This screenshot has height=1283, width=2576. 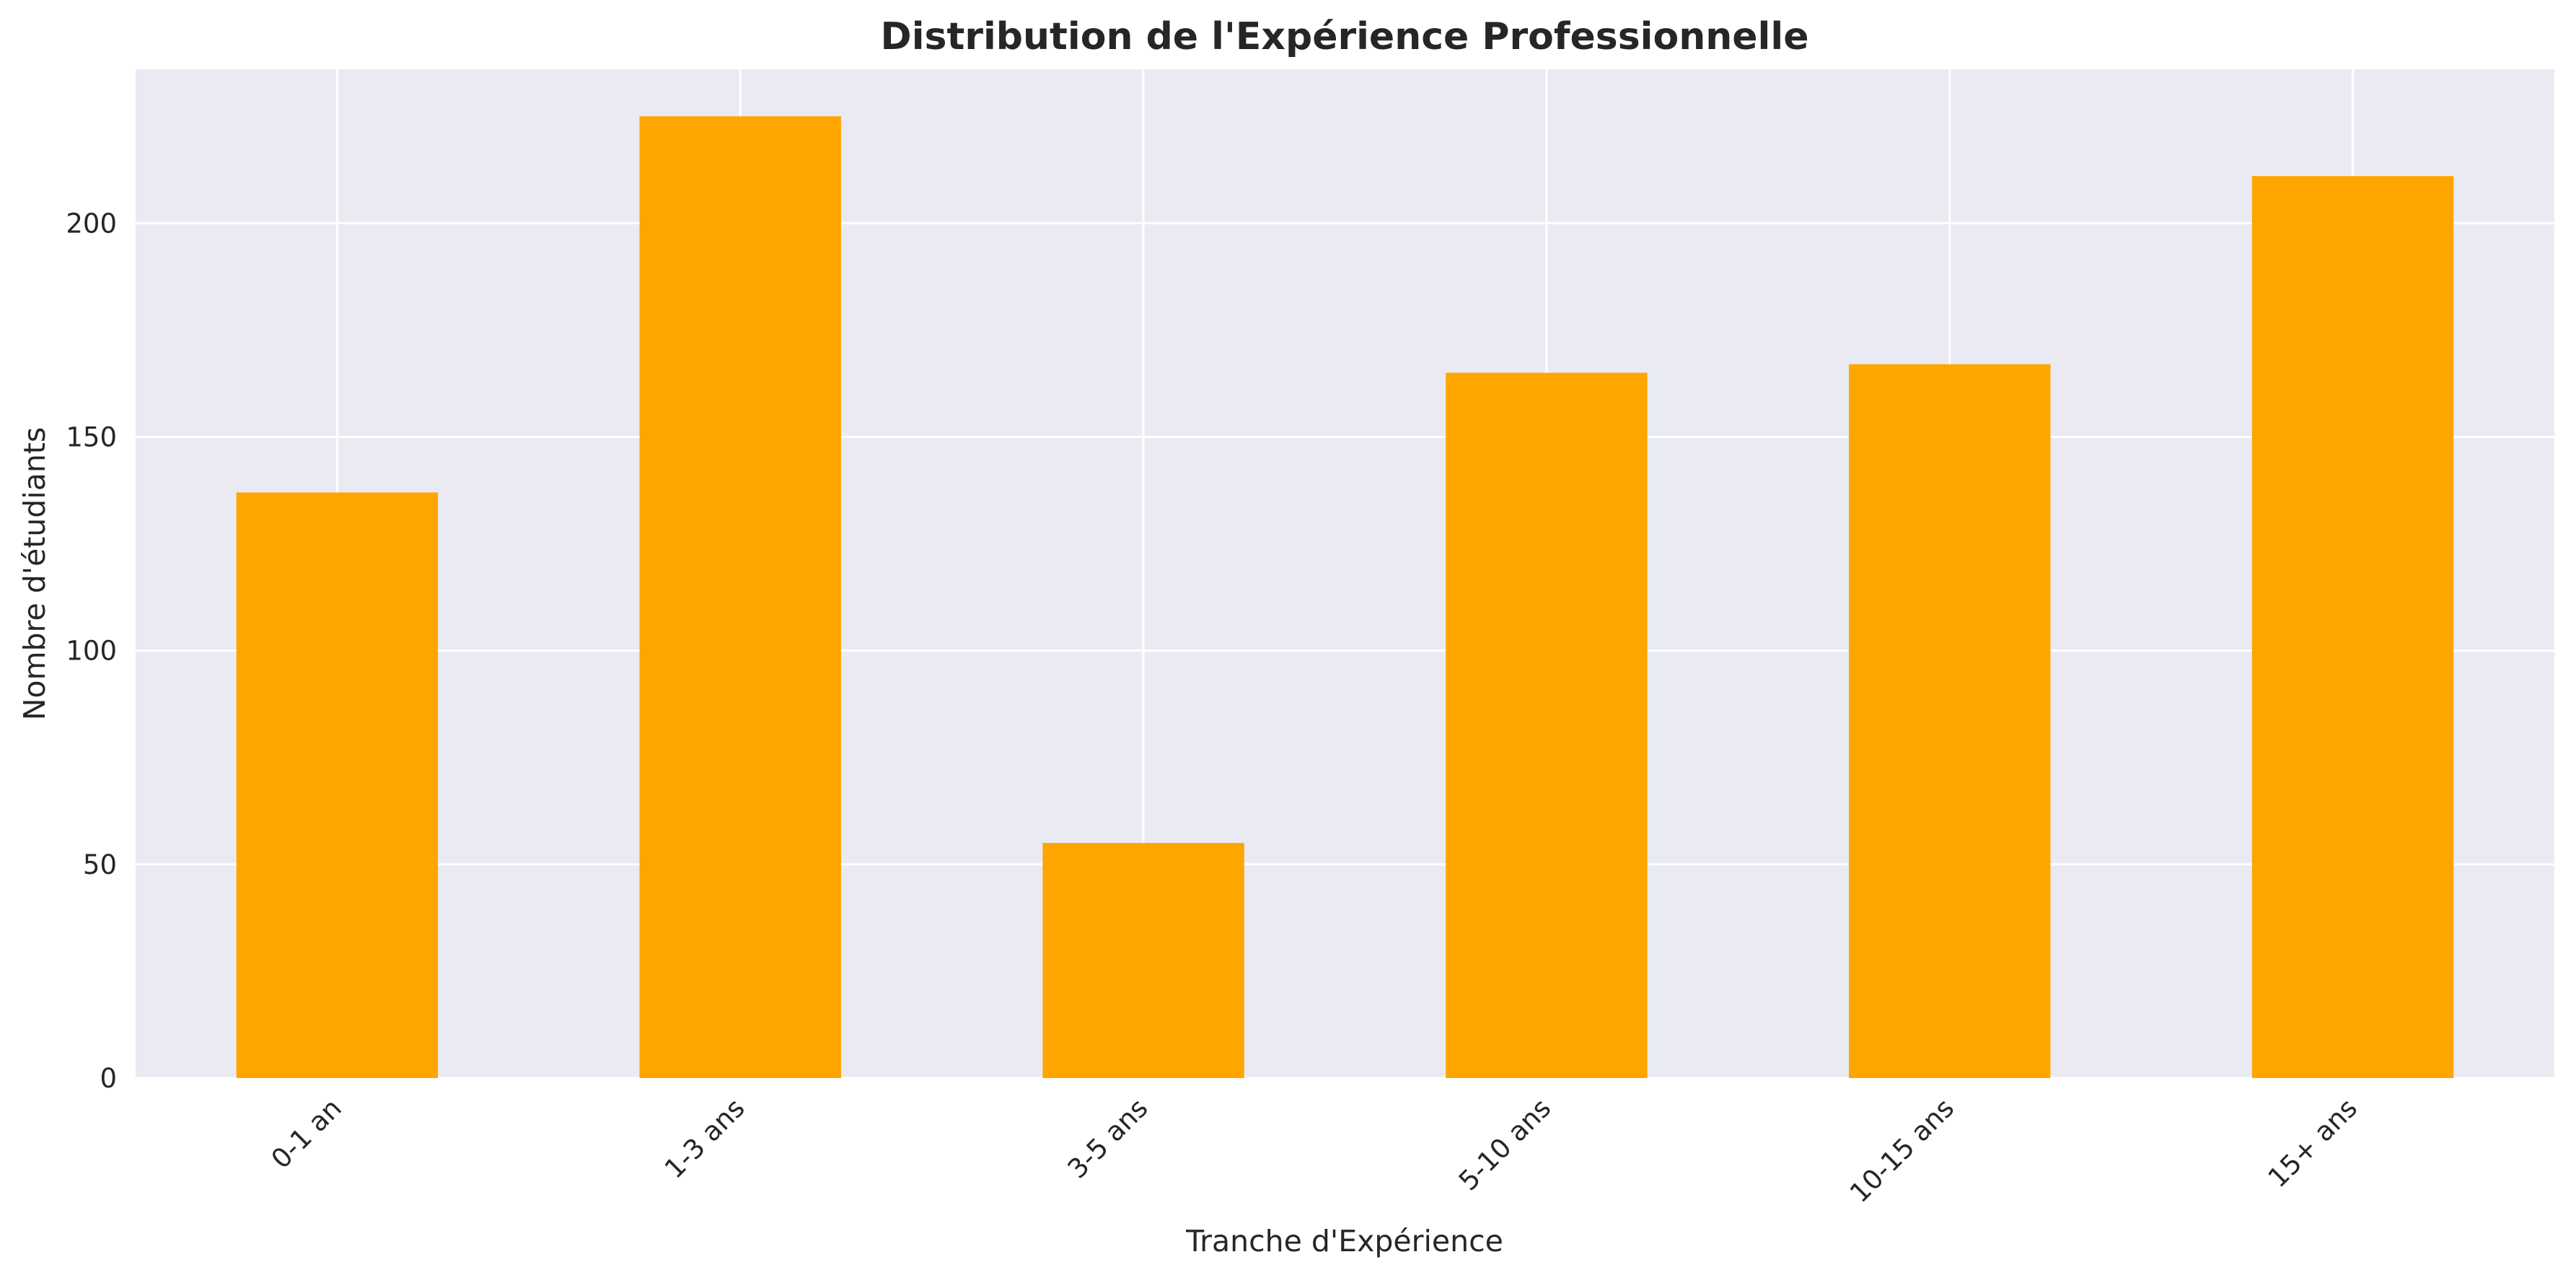 What do you see at coordinates (91, 437) in the screenshot?
I see `y-tick-label: 150` at bounding box center [91, 437].